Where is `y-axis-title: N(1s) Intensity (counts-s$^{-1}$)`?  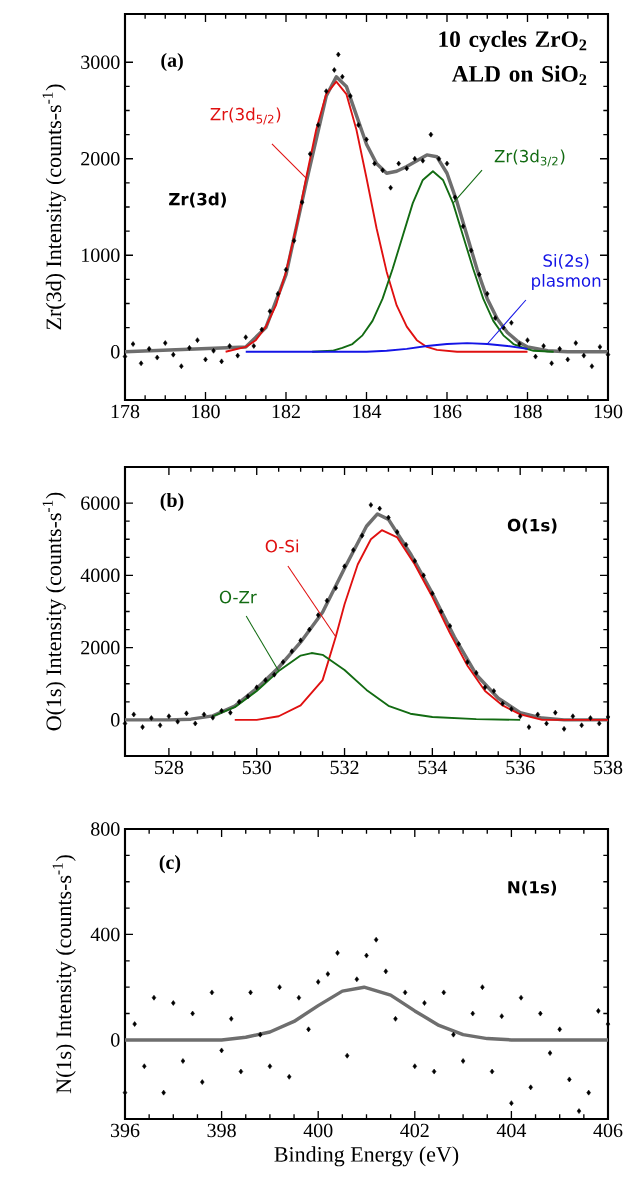
y-axis-title: N(1s) Intensity (counts-s$^{-1}$) is located at coordinates (64, 974).